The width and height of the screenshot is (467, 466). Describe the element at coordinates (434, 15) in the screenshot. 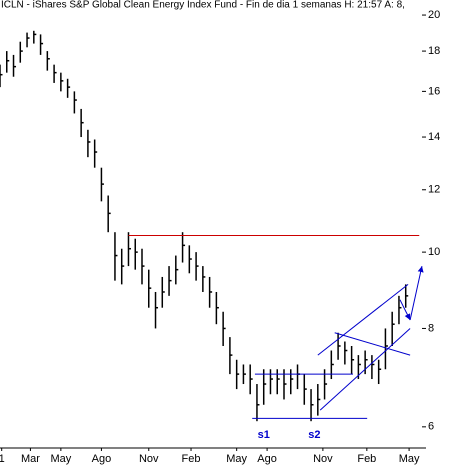

I see `y-tick-label: 20` at that location.